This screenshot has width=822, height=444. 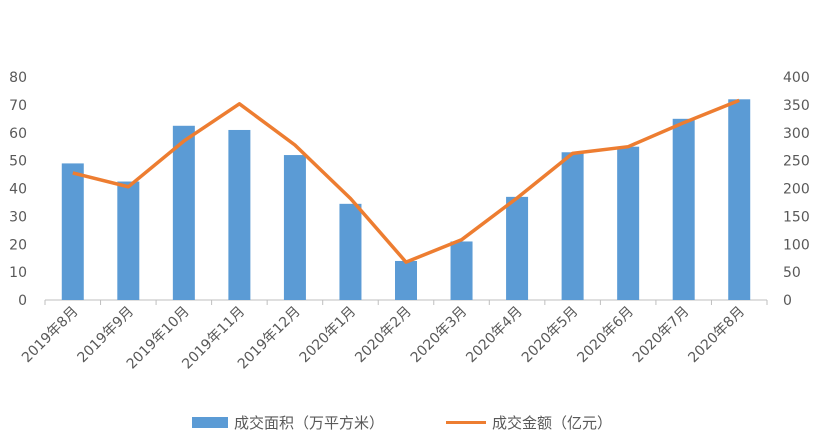 I want to click on left-tick-label: 40, so click(x=18, y=190).